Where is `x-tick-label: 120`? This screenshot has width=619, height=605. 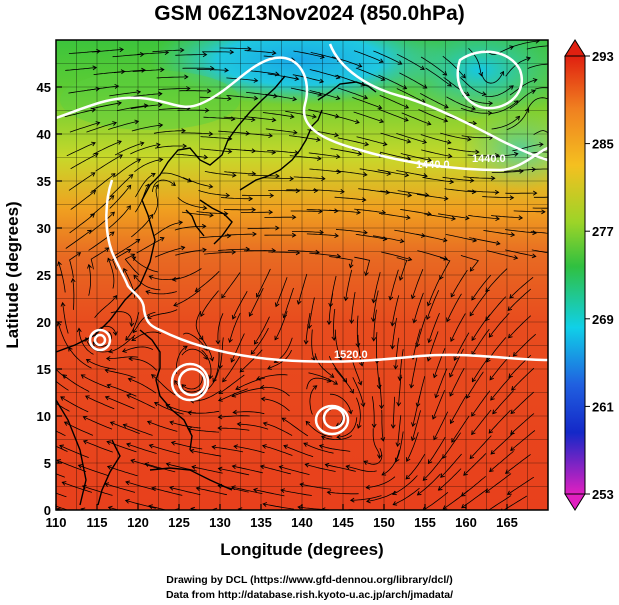
x-tick-label: 120 is located at coordinates (138, 522).